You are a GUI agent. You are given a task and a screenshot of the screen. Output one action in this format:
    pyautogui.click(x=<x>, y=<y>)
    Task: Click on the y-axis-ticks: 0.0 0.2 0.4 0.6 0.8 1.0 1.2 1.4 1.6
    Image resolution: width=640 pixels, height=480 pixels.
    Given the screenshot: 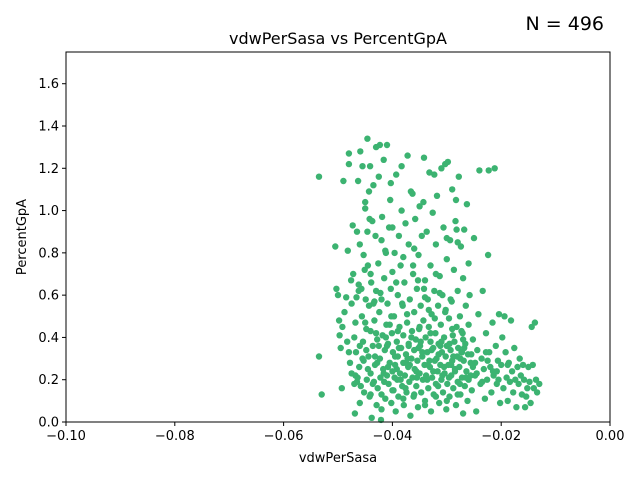 What is the action you would take?
    pyautogui.click(x=52, y=254)
    